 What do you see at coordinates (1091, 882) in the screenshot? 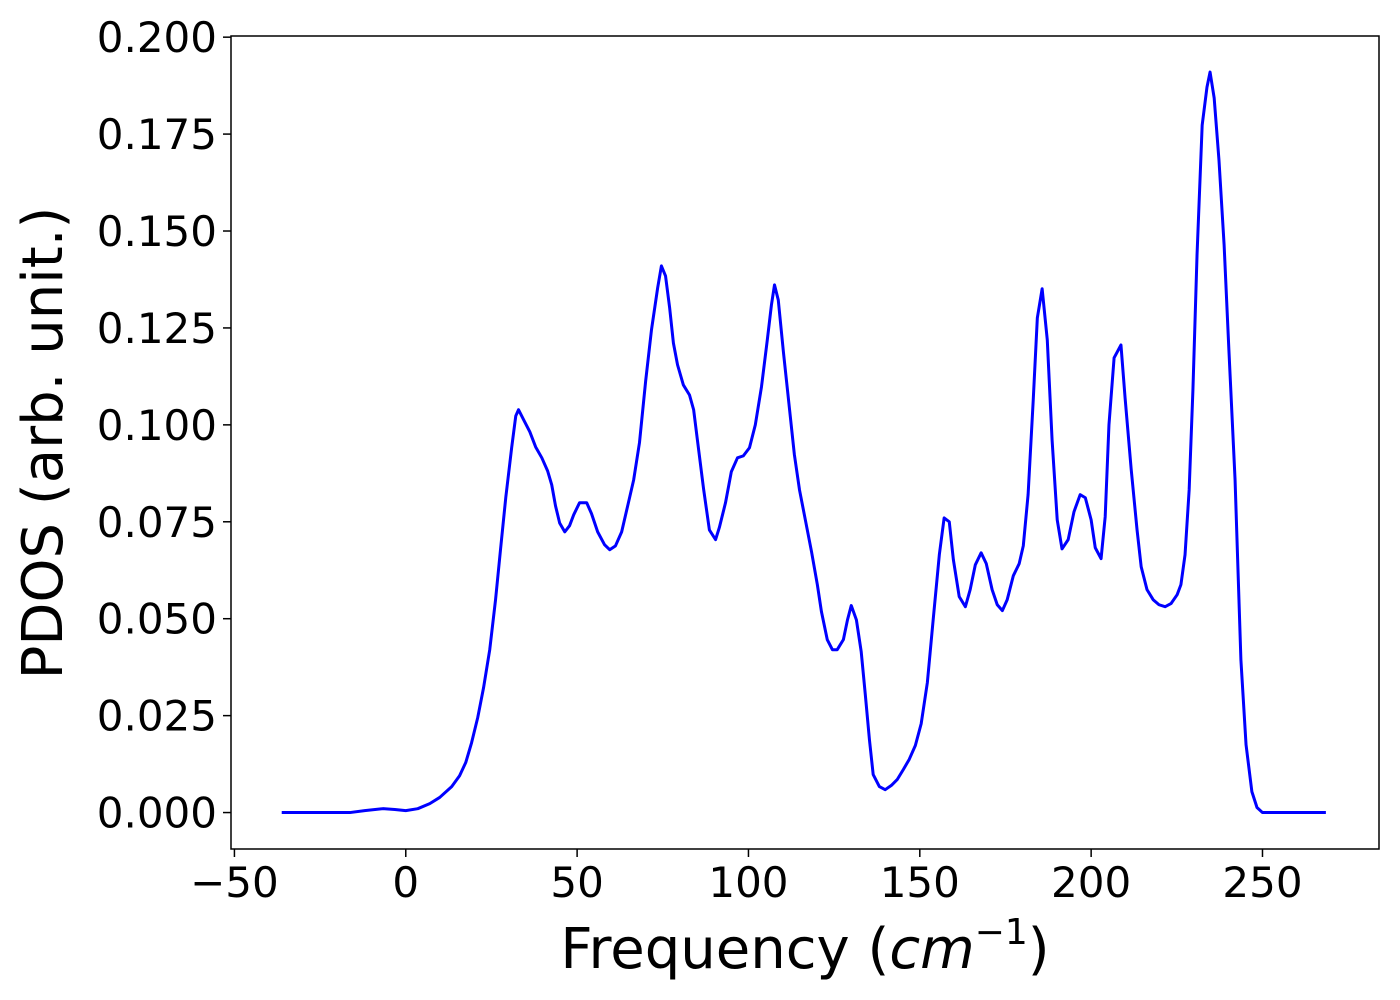
I see `x-tick-label: 200` at bounding box center [1091, 882].